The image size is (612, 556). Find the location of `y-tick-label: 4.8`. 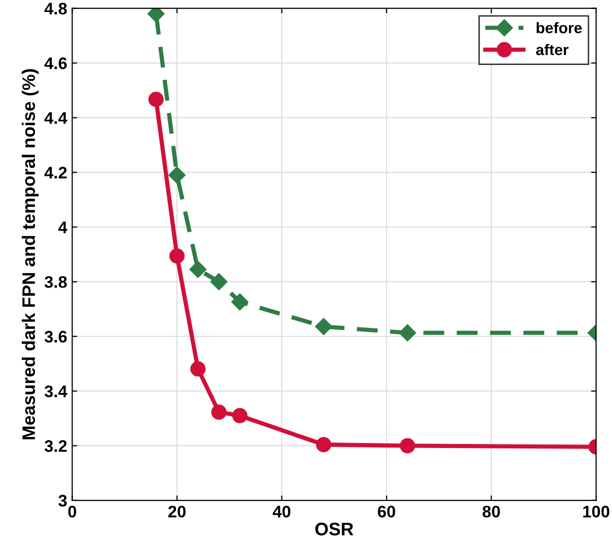

y-tick-label: 4.8 is located at coordinates (55, 8).